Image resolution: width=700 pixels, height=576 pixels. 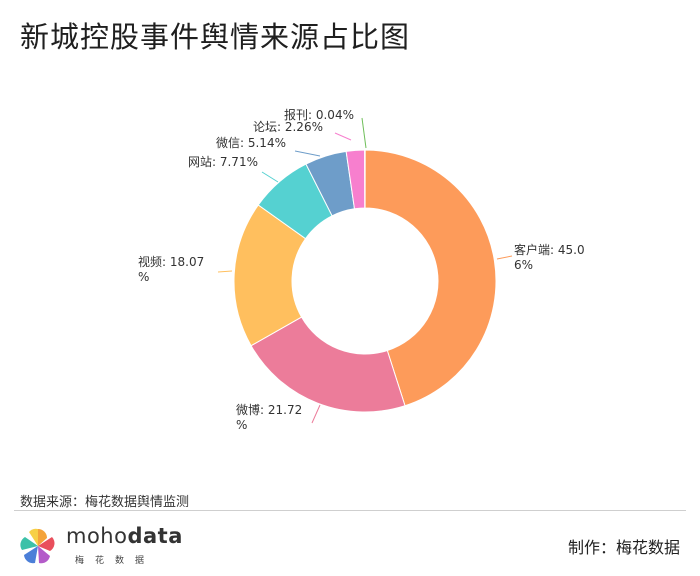 What do you see at coordinates (430, 278) in the screenshot?
I see `slice-客户端` at bounding box center [430, 278].